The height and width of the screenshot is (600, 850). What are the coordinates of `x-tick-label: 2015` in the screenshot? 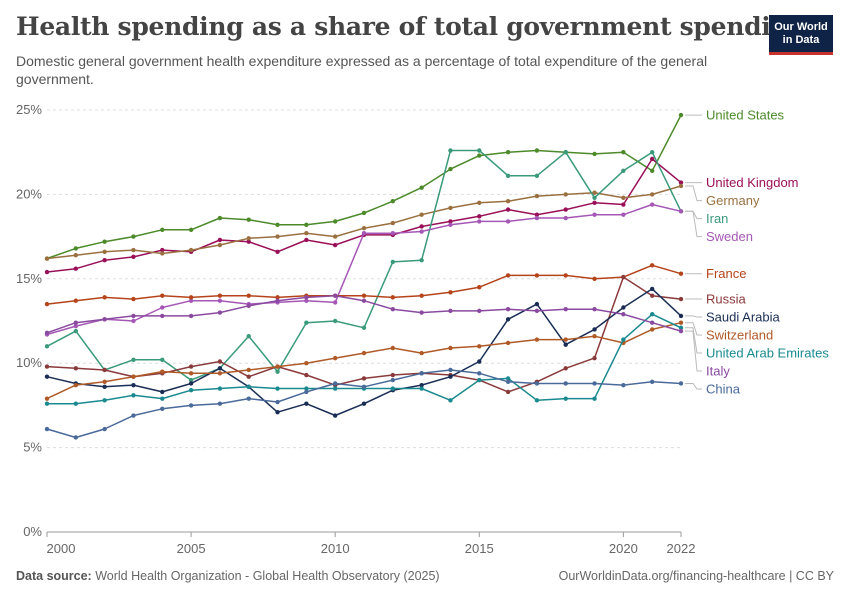 It's located at (479, 548).